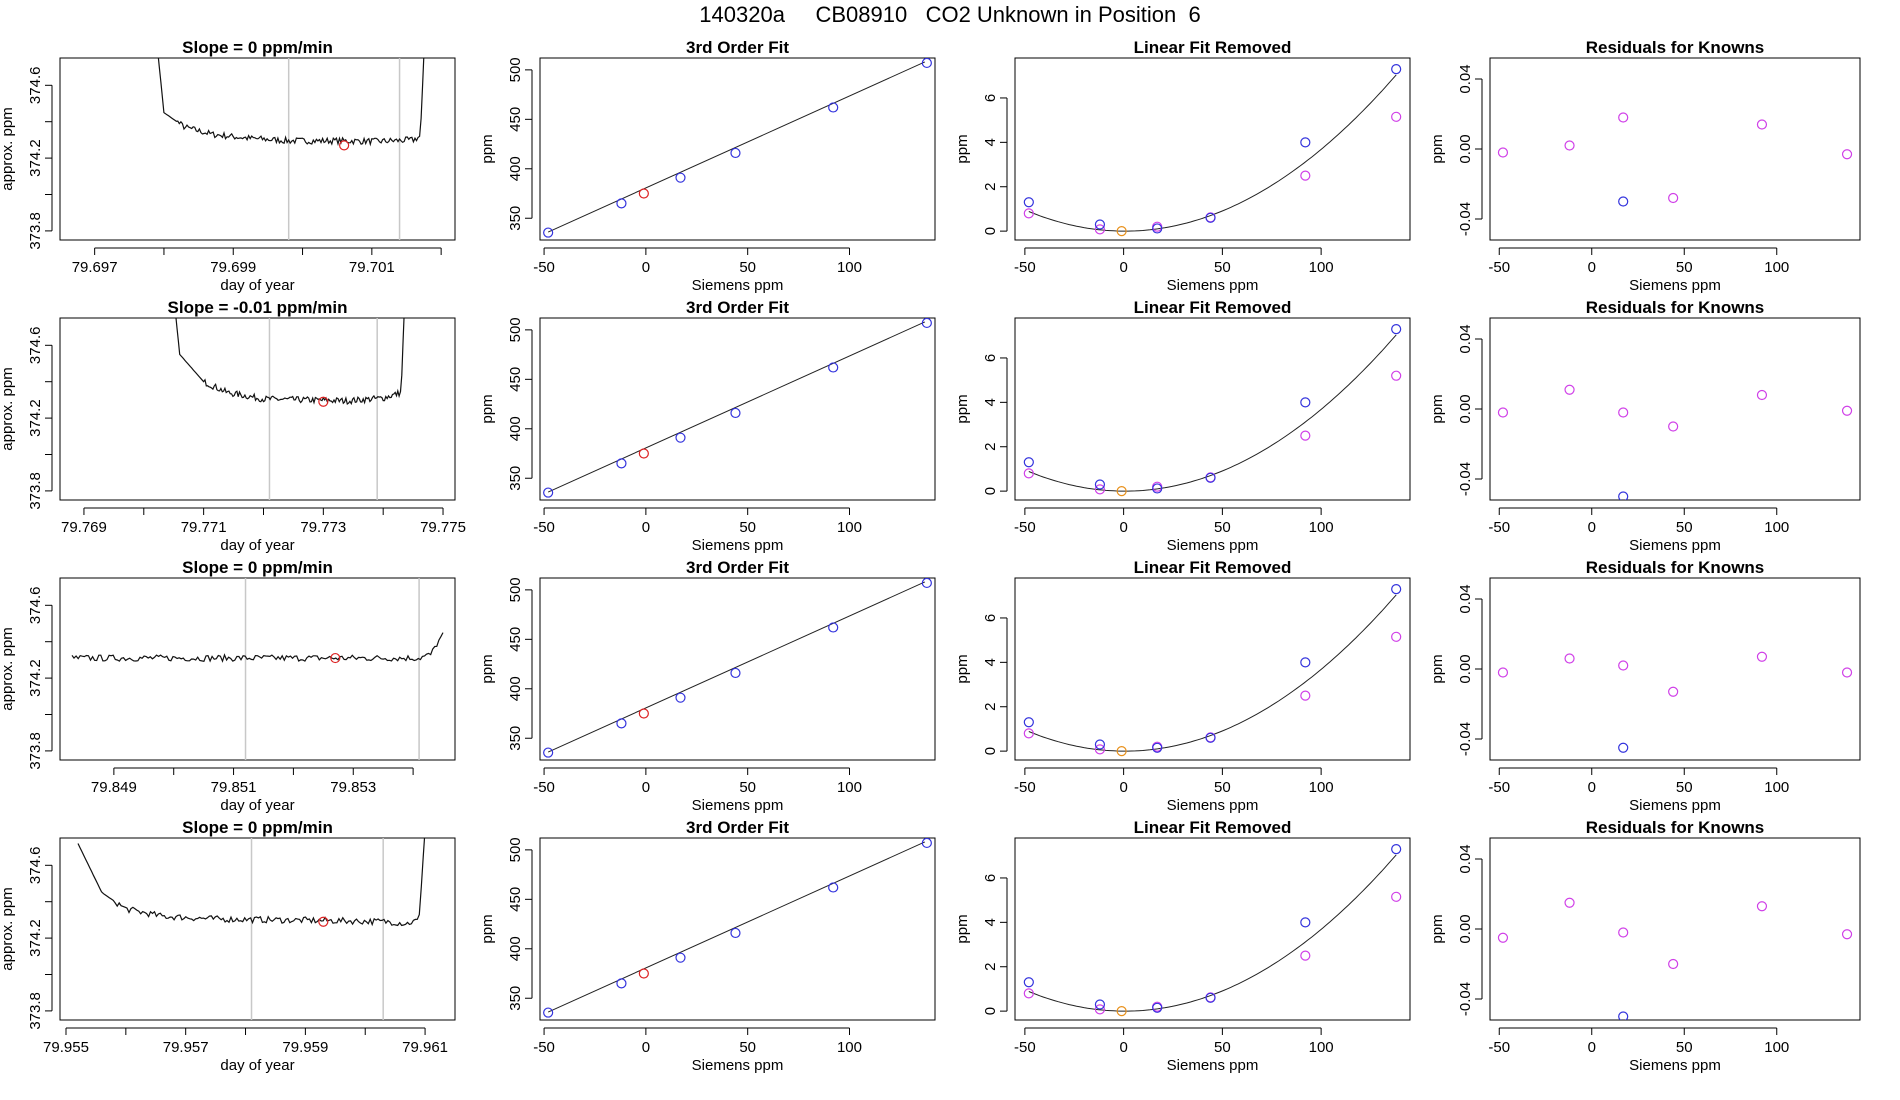 The height and width of the screenshot is (1100, 1900). I want to click on point-red, so click(643, 193).